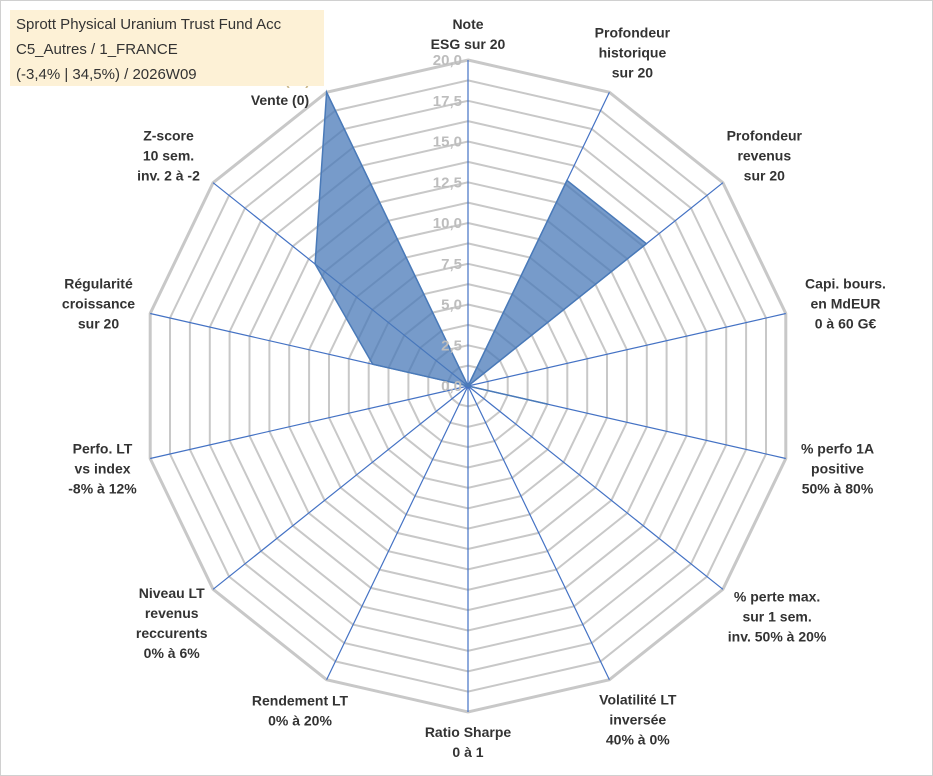  What do you see at coordinates (300, 700) in the screenshot?
I see `axis-label-line: Rendement LT` at bounding box center [300, 700].